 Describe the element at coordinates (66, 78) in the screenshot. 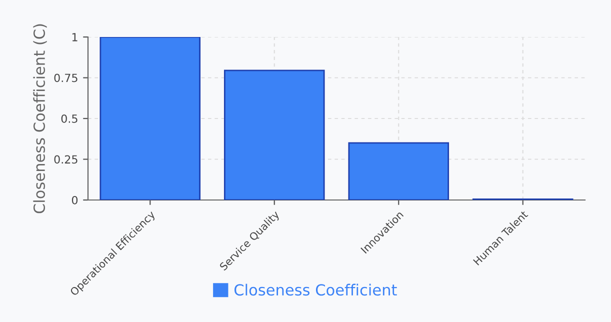

I see `y-tick-label: 0.75` at that location.